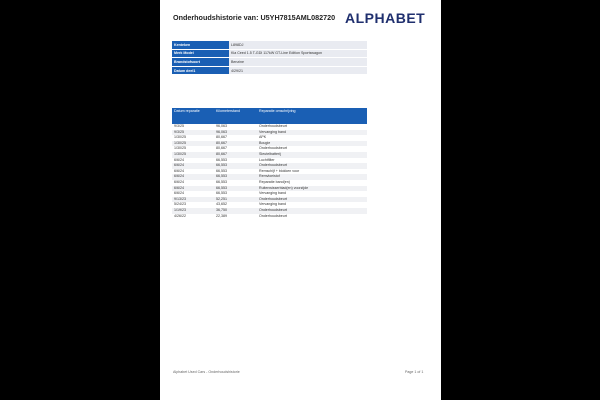 The width and height of the screenshot is (600, 400). I want to click on table-row: 1/30/25 80,667 Sleutelbatterij, so click(269, 154).